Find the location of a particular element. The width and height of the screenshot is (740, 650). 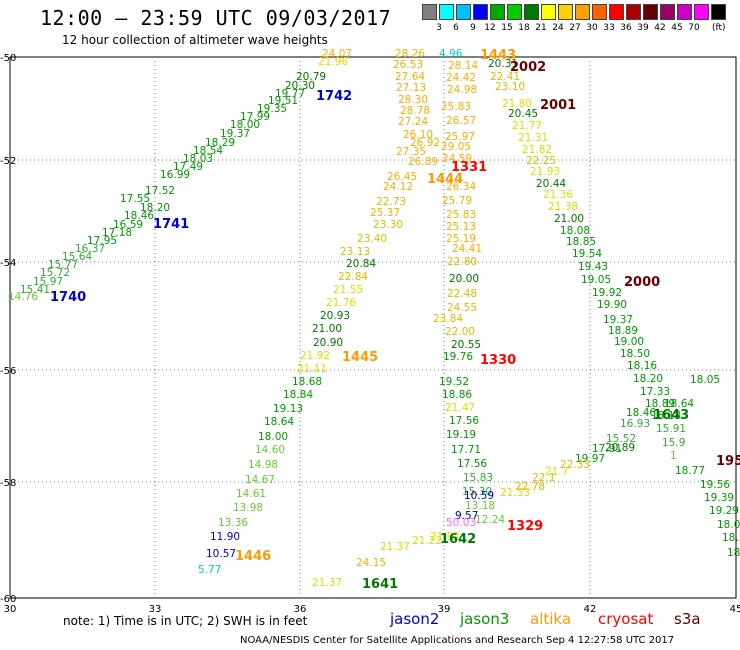

wave-height-value: 17.33 is located at coordinates (655, 392).